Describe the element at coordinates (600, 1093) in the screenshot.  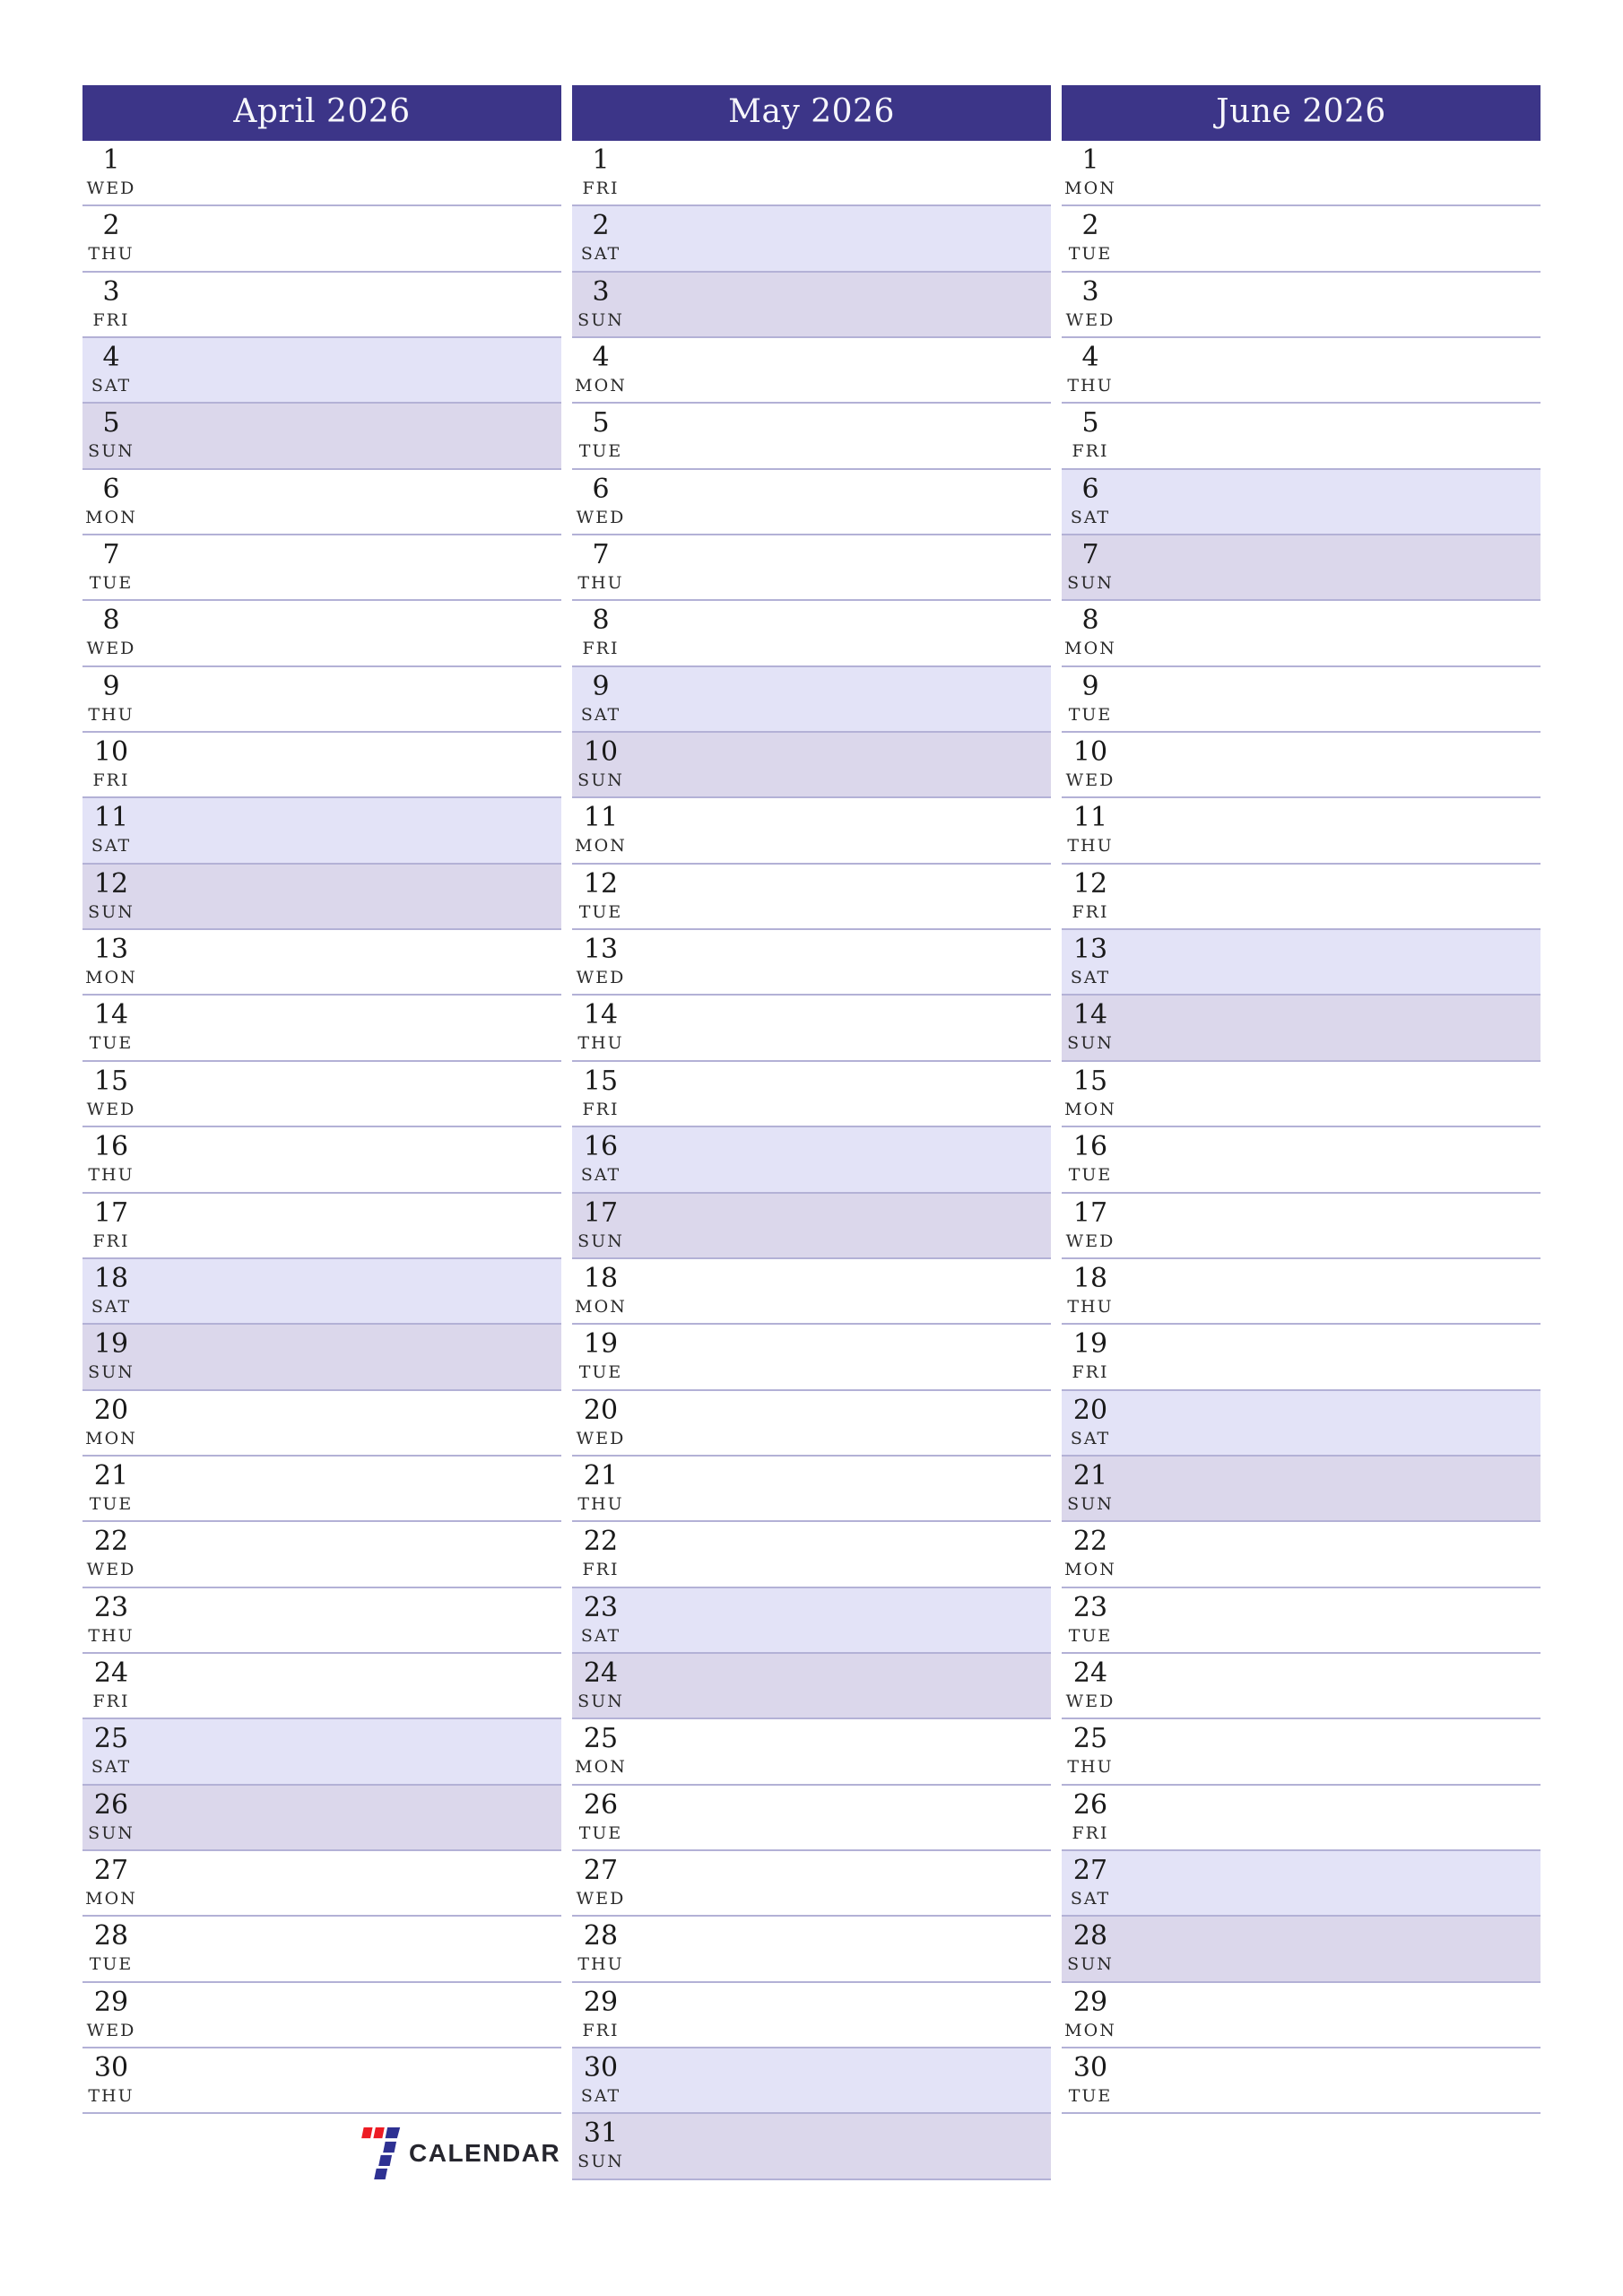
I see `day-cell: 15 FRI` at that location.